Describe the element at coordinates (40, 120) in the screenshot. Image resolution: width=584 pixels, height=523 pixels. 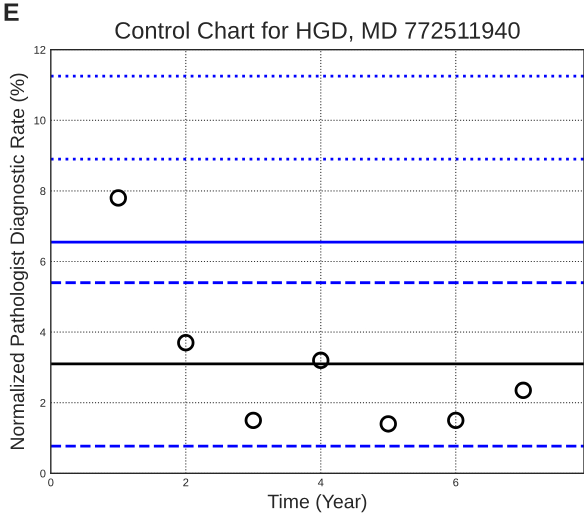
I see `y-tick-label: 10` at that location.